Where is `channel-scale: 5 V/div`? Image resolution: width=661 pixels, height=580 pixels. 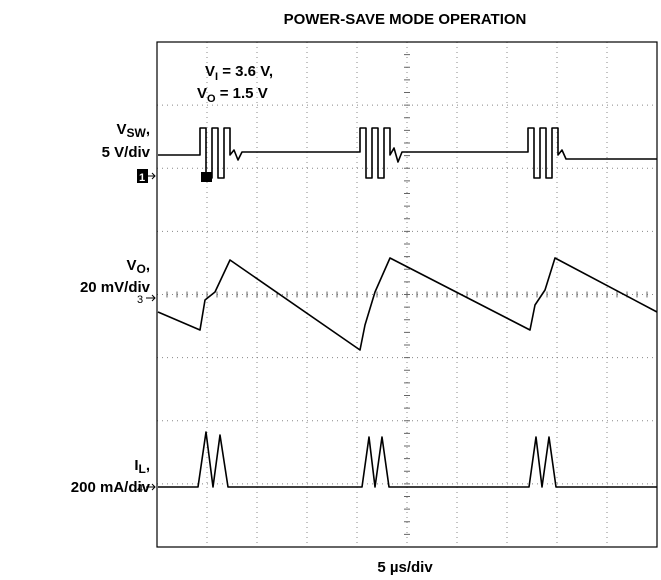 channel-scale: 5 V/div is located at coordinates (126, 152).